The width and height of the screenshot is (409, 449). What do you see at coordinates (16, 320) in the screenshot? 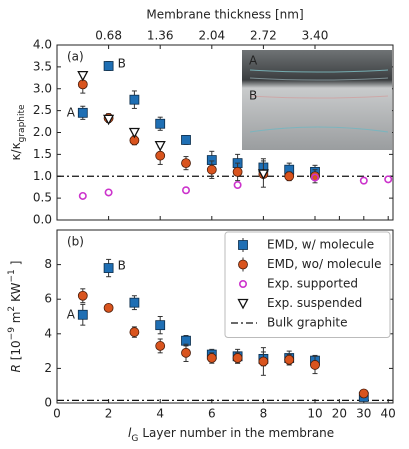
I see `label-part: m` at bounding box center [16, 320].